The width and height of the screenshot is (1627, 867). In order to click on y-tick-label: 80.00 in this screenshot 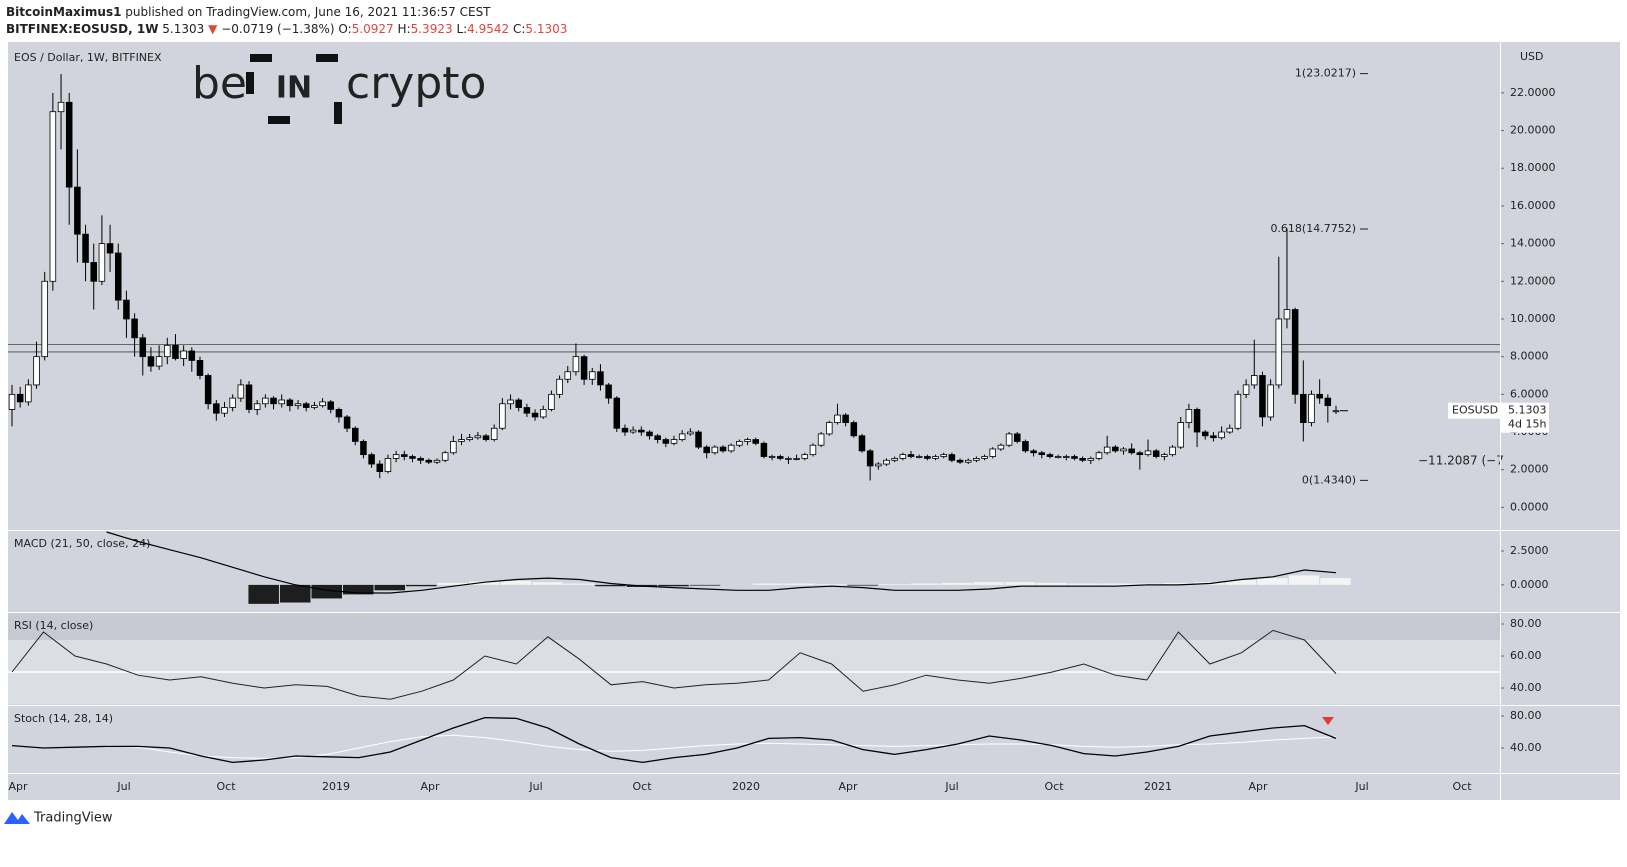, I will do `click(1526, 715)`.